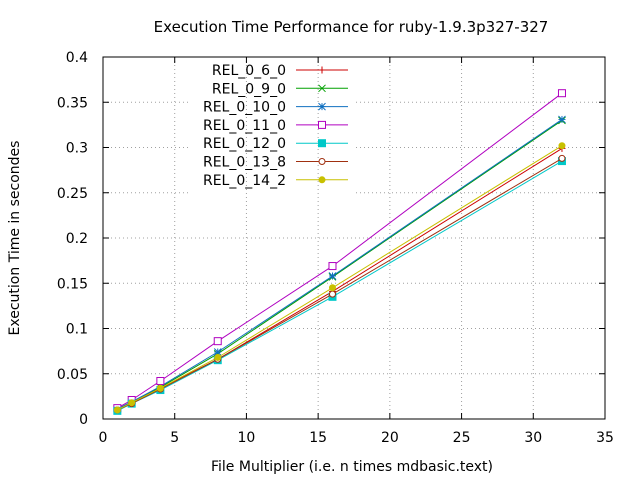 The height and width of the screenshot is (484, 640). I want to click on x-tick-label: 15, so click(318, 438).